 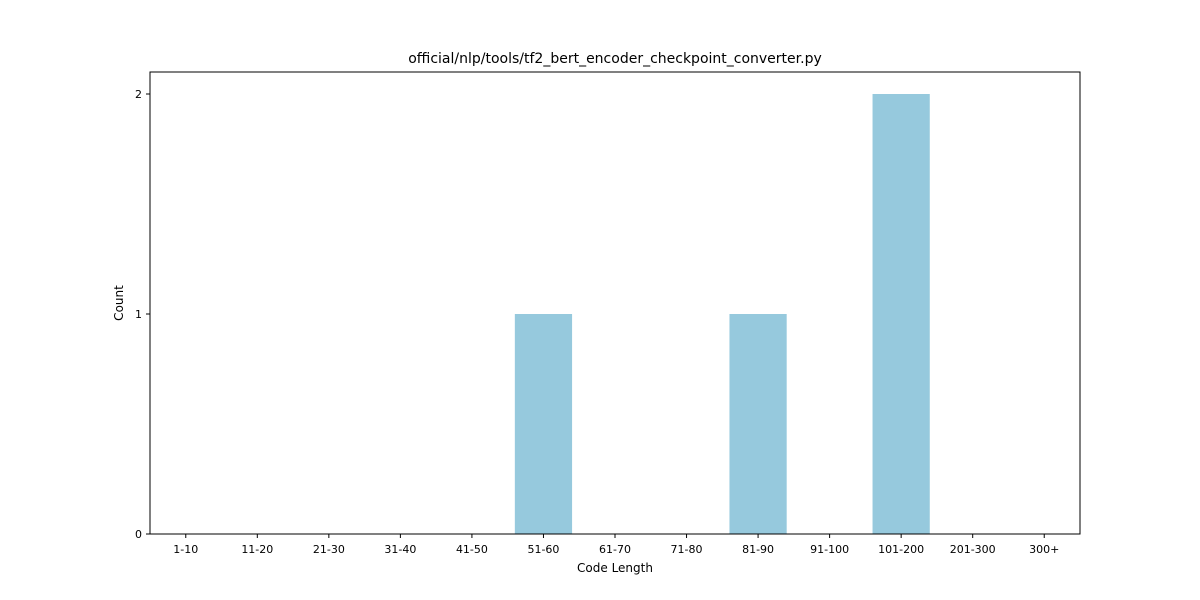 What do you see at coordinates (138, 94) in the screenshot?
I see `y-tick-label: 2` at bounding box center [138, 94].